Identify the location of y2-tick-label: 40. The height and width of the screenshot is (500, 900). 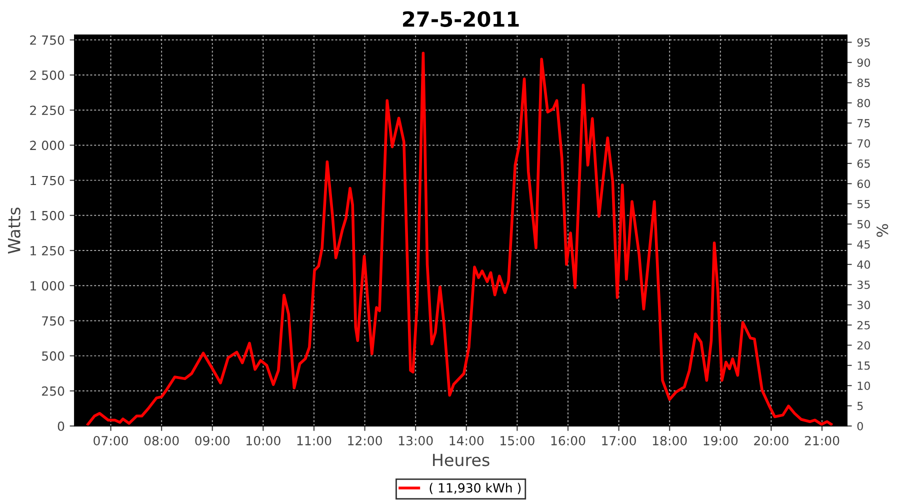
(863, 264).